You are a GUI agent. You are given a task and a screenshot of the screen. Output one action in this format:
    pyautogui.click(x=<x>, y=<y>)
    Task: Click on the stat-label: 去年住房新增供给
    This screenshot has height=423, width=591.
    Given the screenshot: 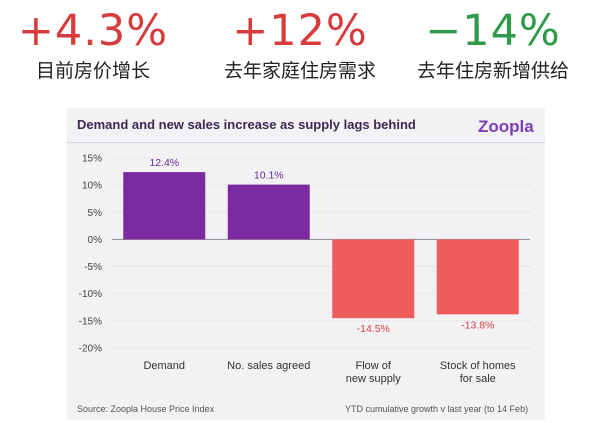 What is the action you would take?
    pyautogui.click(x=492, y=71)
    